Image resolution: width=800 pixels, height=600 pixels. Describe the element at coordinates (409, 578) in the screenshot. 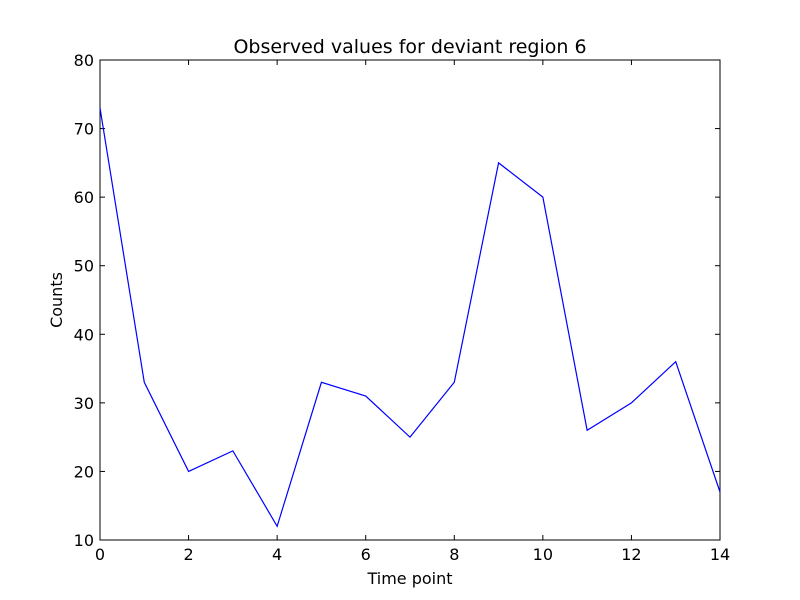

I see `x-axis-label: Time point` at that location.